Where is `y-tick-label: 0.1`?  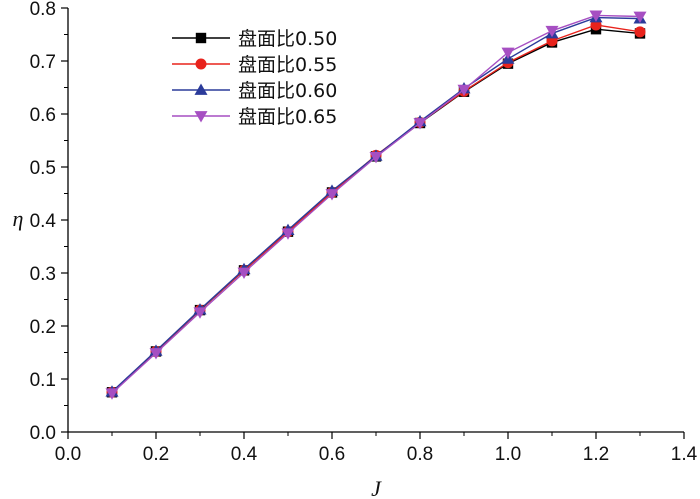 y-tick-label: 0.1 is located at coordinates (43, 380).